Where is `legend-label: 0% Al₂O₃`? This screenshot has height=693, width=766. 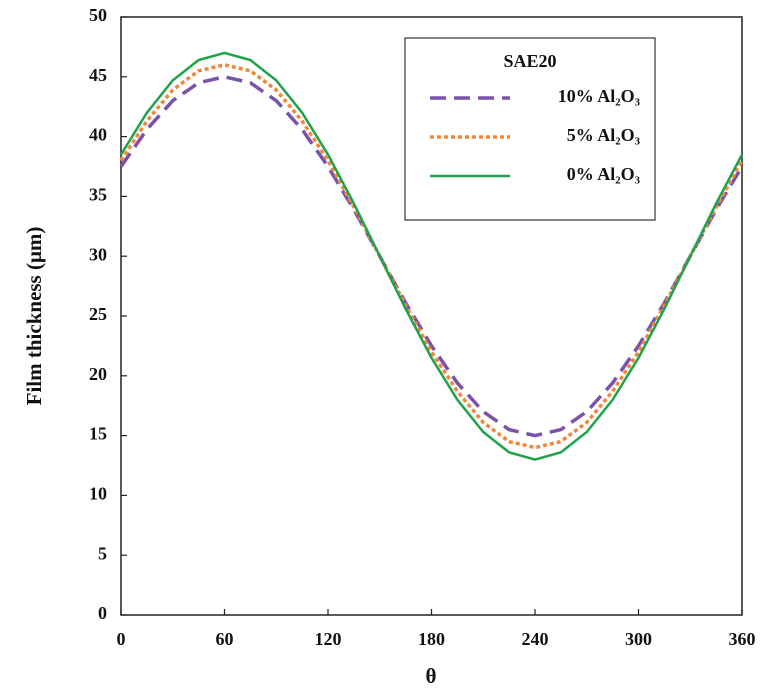
legend-label: 0% Al₂O₃ is located at coordinates (604, 174).